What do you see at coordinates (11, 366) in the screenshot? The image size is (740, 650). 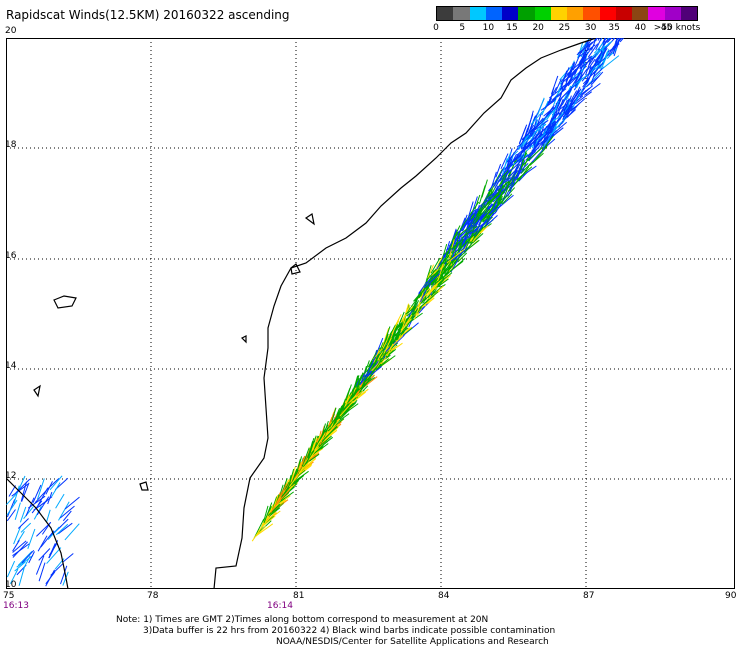 I see `lat-label-14: 14` at bounding box center [11, 366].